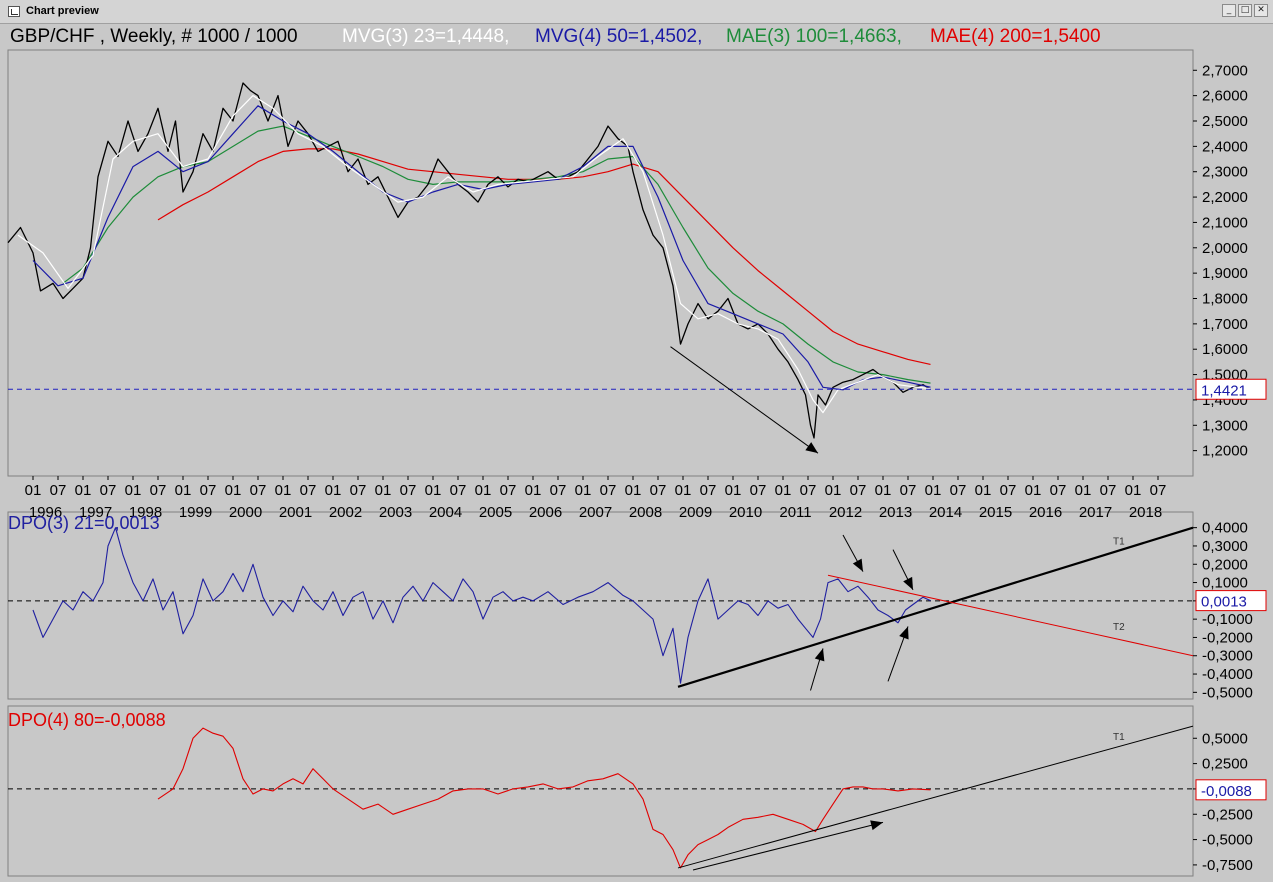 The width and height of the screenshot is (1273, 882). I want to click on dpo3-label-t1: T1, so click(1119, 541).